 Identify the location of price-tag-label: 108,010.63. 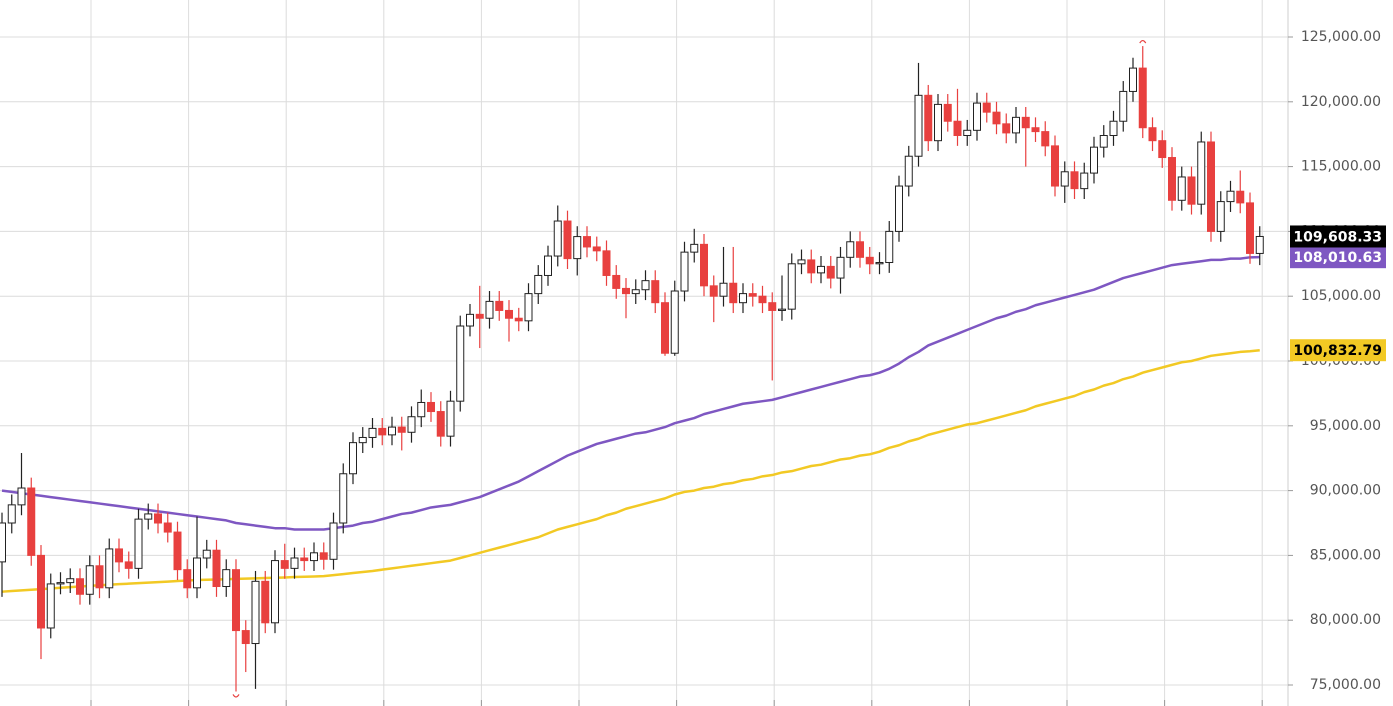
(1337, 258).